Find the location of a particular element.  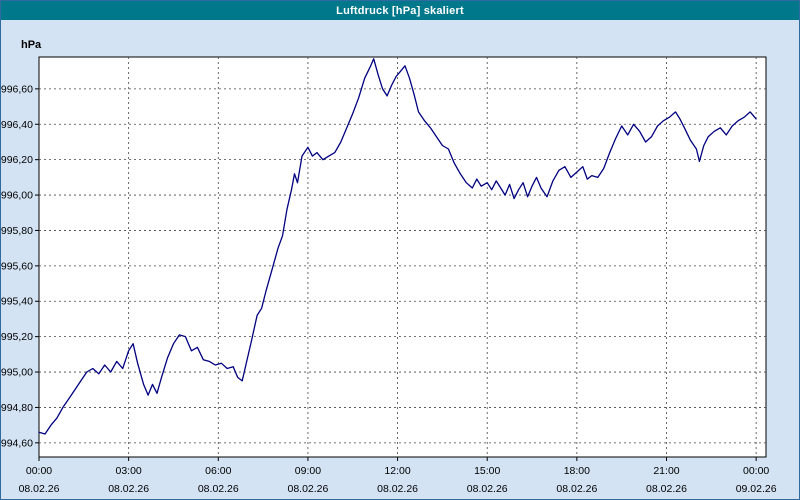

chart-title-bar: Luftdruck [hPa] skaliert is located at coordinates (400, 10).